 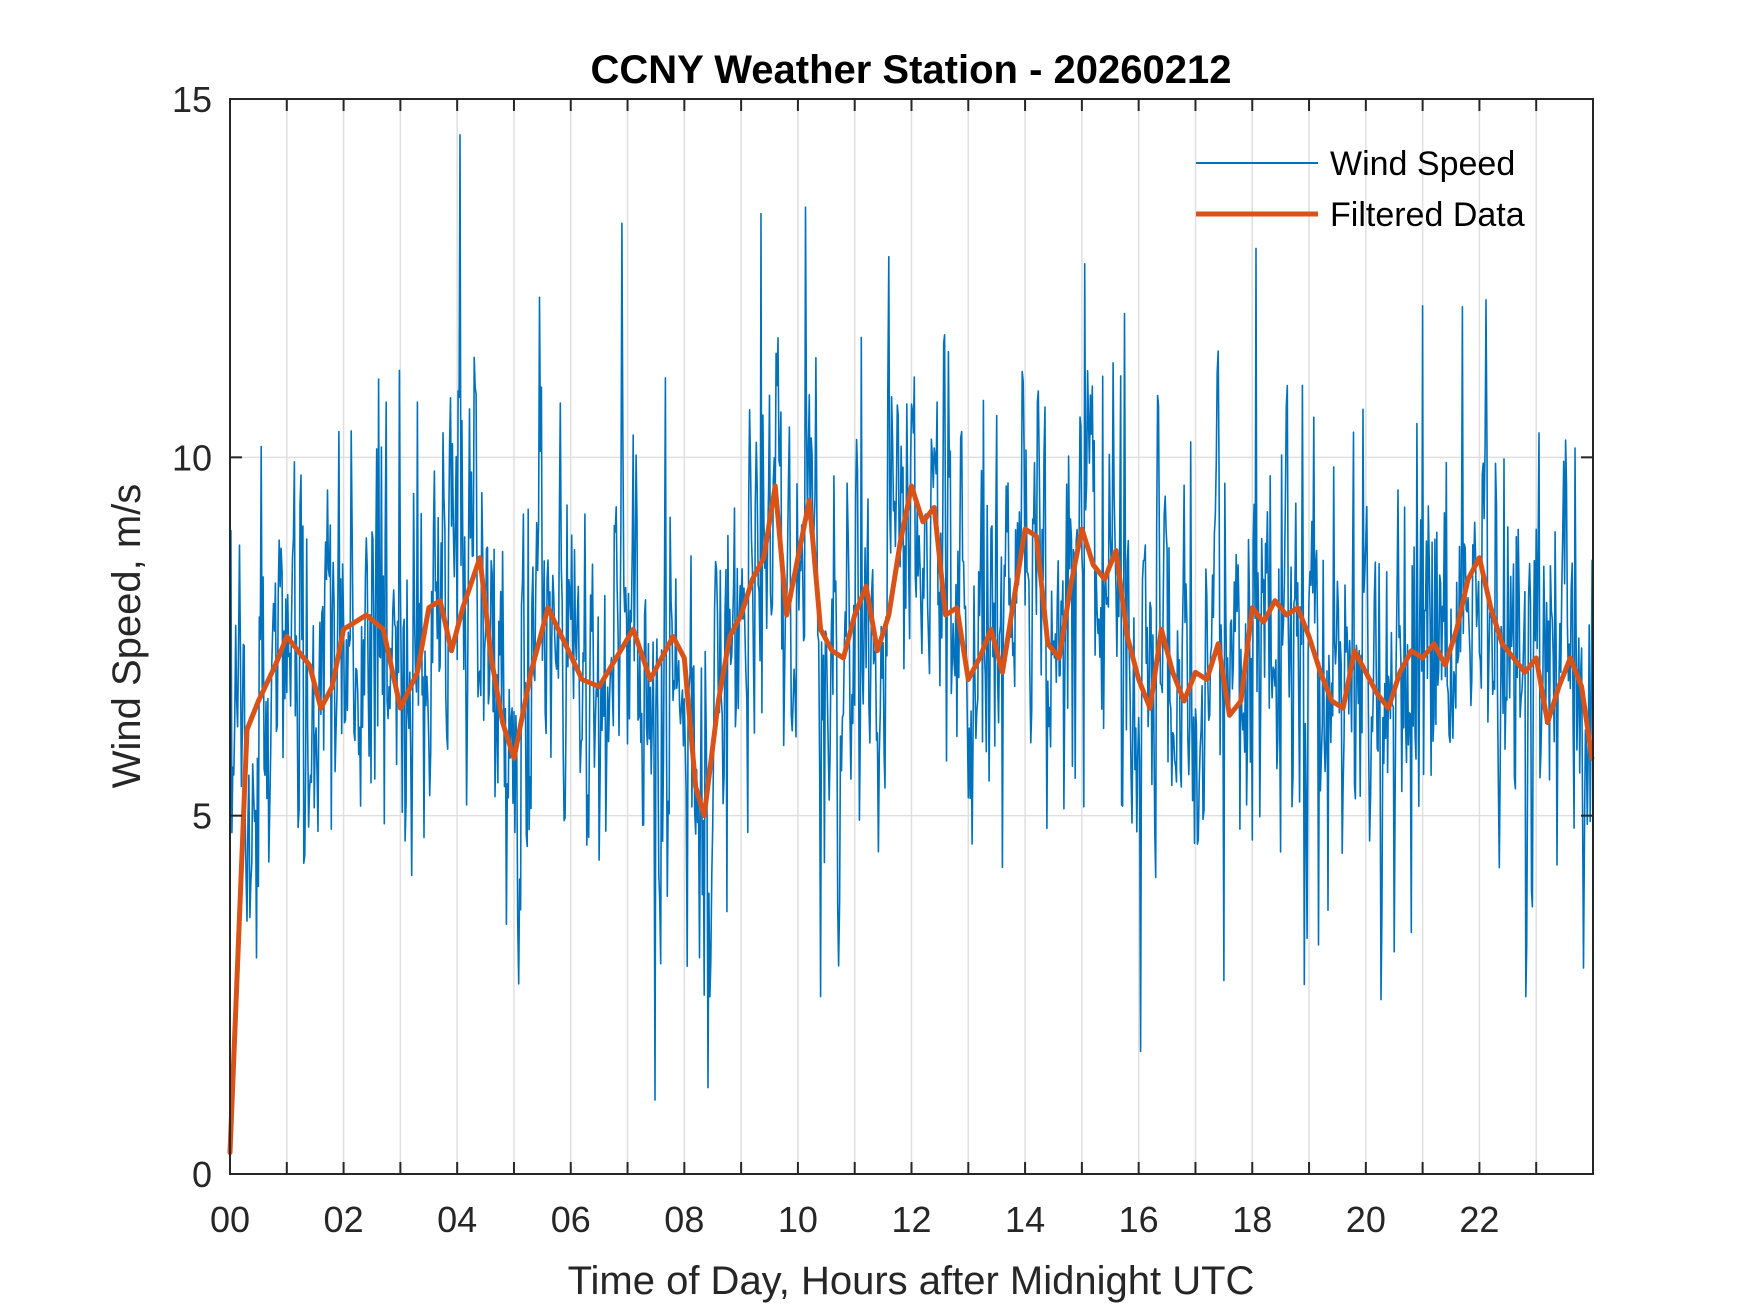 I want to click on x-tick-label: 20, so click(x=1366, y=1219).